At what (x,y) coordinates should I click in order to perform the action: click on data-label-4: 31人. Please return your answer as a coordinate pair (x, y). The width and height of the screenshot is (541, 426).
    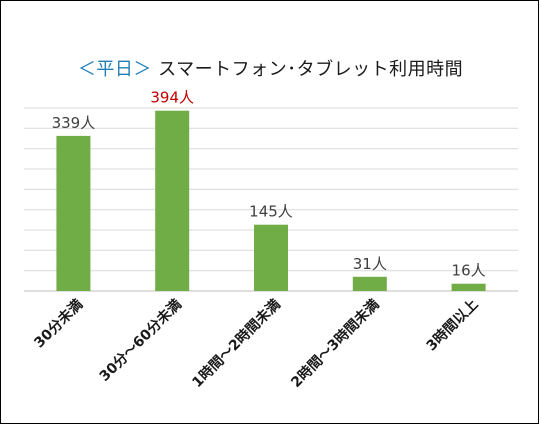
    Looking at the image, I should click on (370, 264).